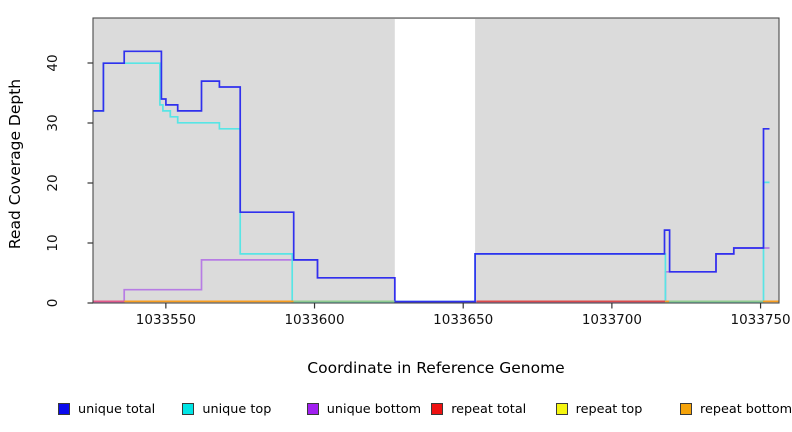  I want to click on legend-swatch-unique-total, so click(64, 409).